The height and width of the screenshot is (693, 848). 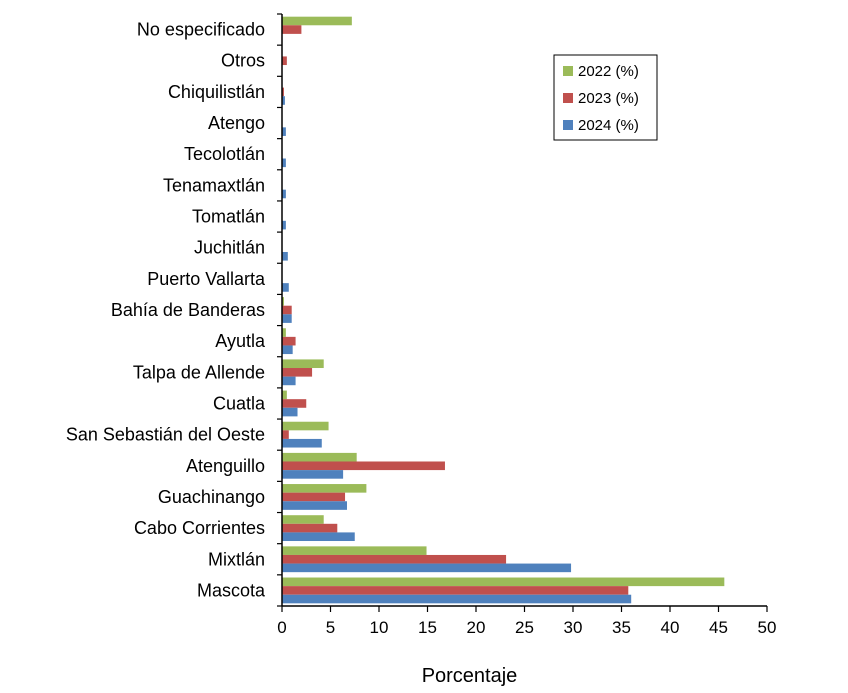 What do you see at coordinates (621, 627) in the screenshot?
I see `x-tick-label: 35` at bounding box center [621, 627].